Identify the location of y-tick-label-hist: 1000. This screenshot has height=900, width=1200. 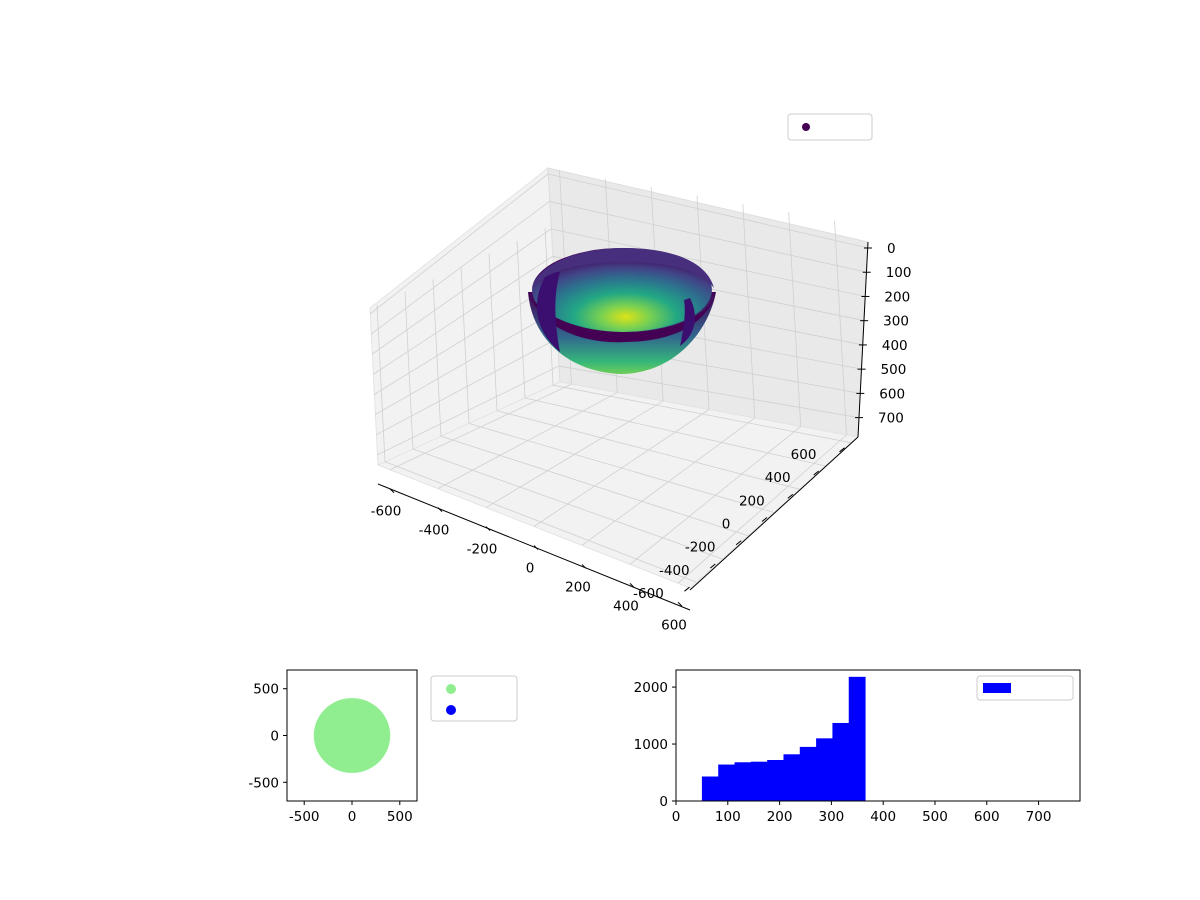
(651, 745).